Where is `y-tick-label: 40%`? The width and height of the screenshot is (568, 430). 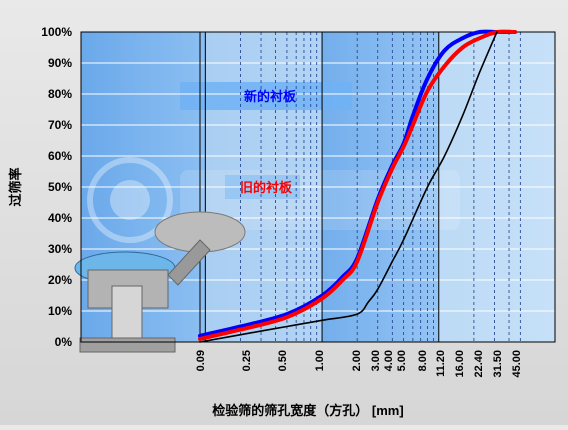
y-tick-label: 40% is located at coordinates (60, 218).